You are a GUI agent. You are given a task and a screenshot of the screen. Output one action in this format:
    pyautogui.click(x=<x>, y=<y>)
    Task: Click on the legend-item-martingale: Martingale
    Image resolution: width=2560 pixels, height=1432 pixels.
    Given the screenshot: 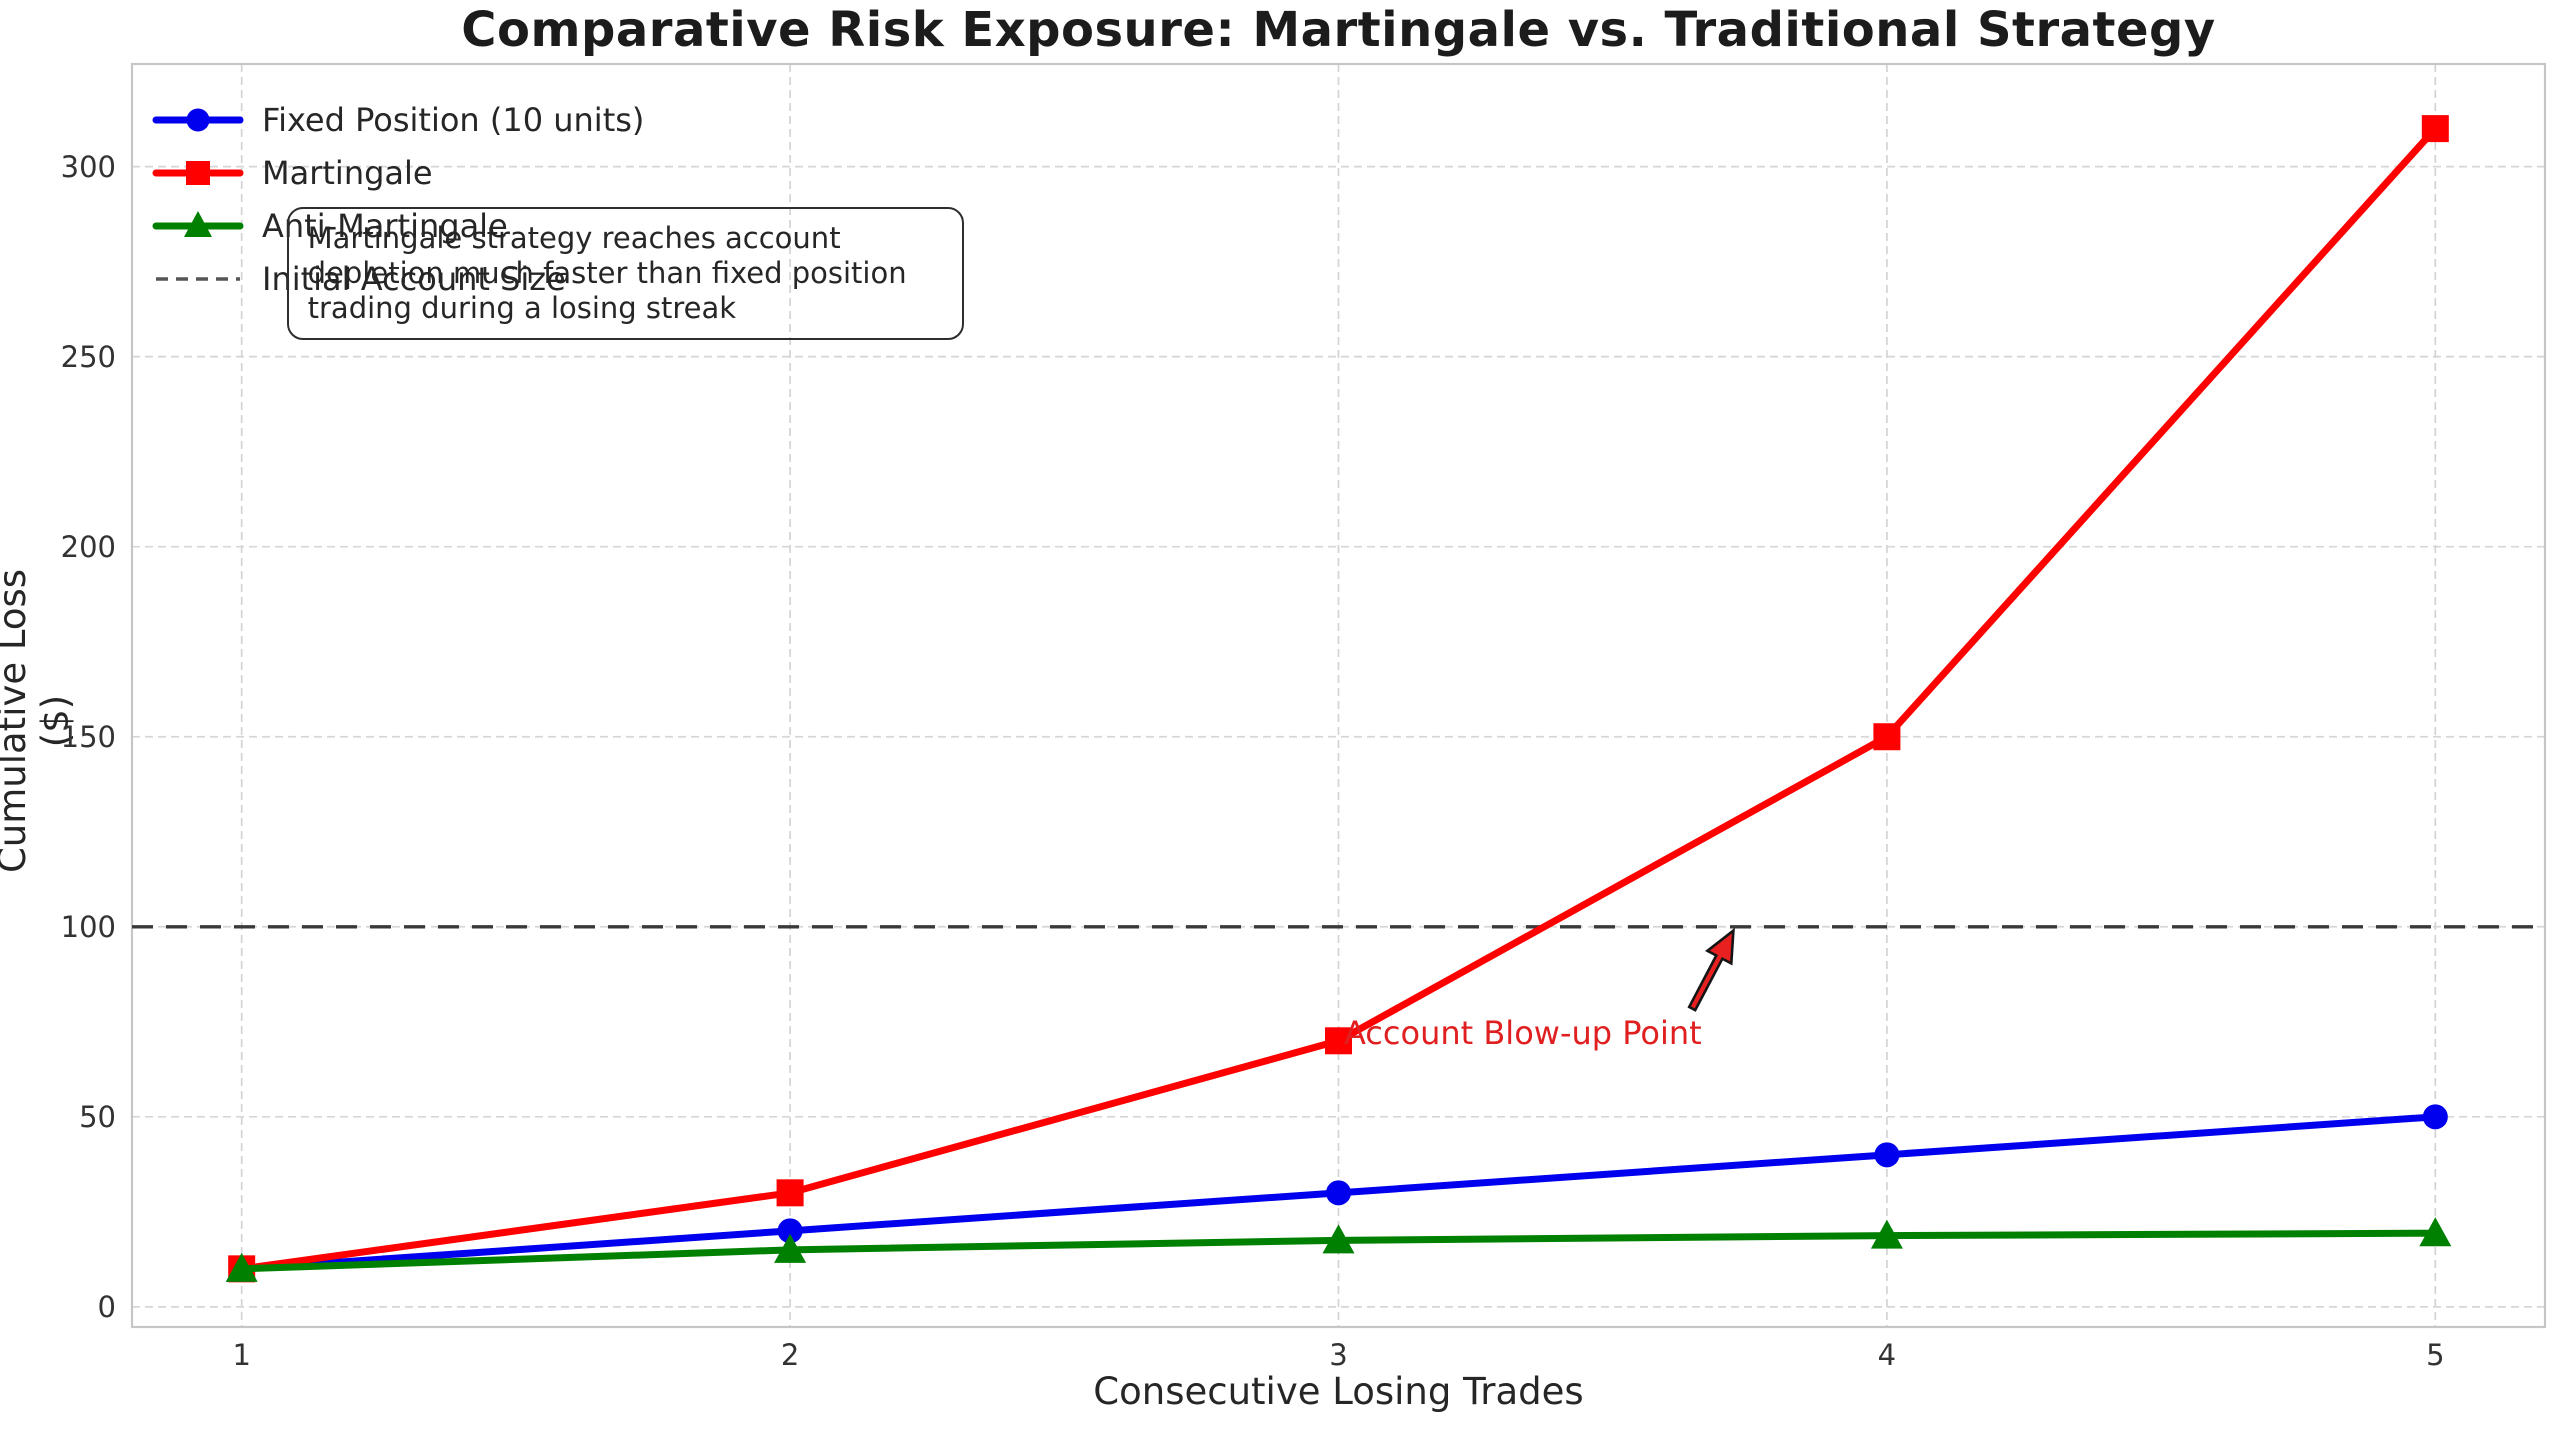 What is the action you would take?
    pyautogui.click(x=291, y=173)
    